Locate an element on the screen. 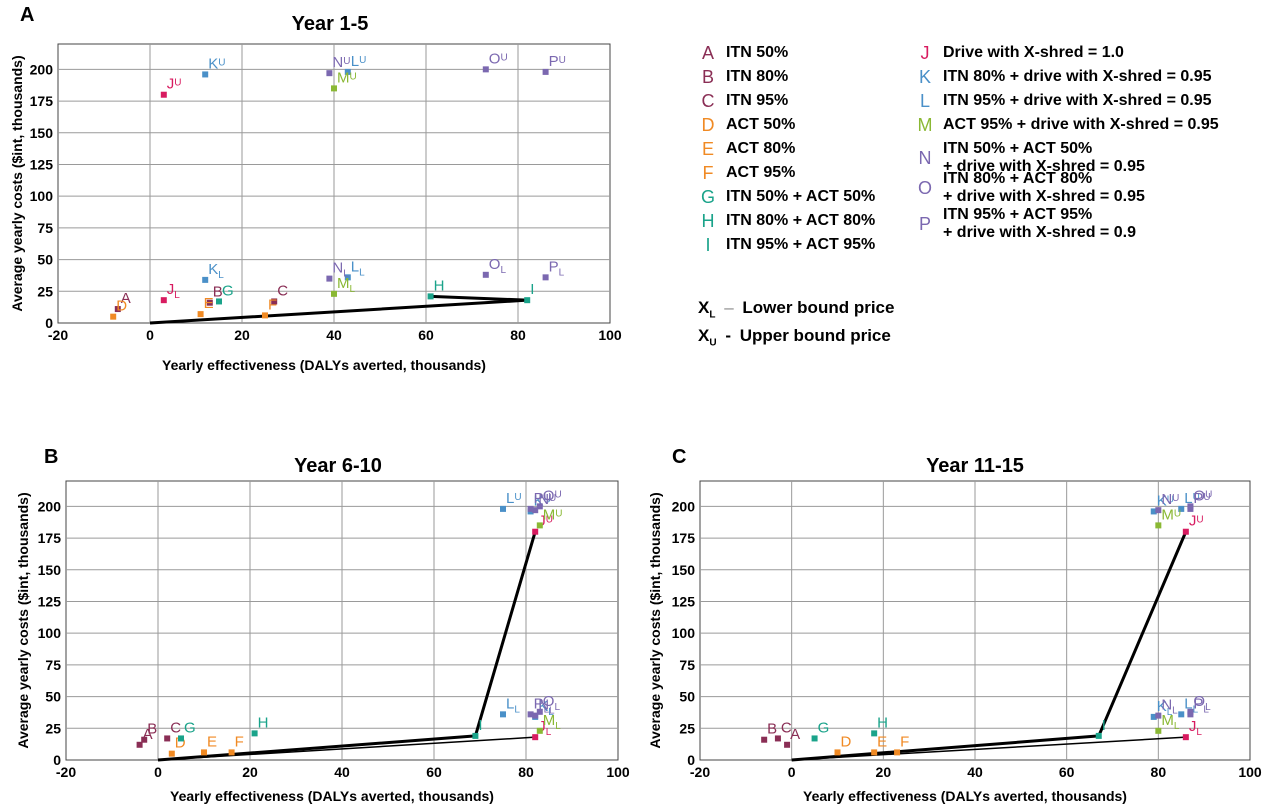 This screenshot has width=1273, height=804. chart-2-point-j-l is located at coordinates (535, 737).